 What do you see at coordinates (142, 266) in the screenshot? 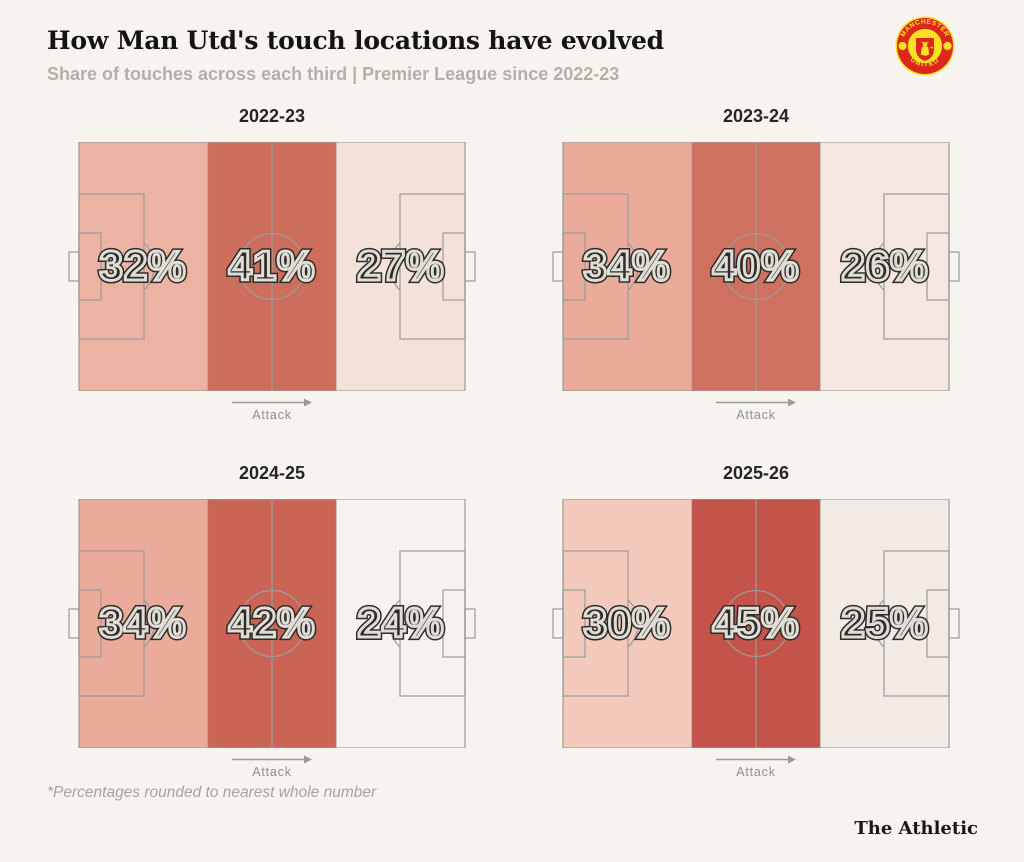
I see `defensive-third-value: 32% 32%` at bounding box center [142, 266].